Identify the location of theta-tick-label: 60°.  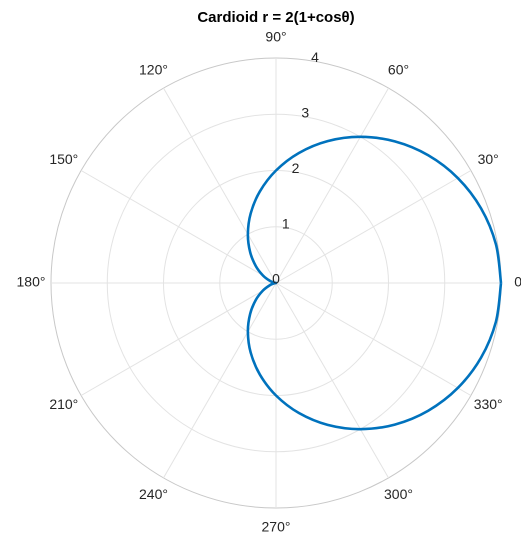
(398, 70).